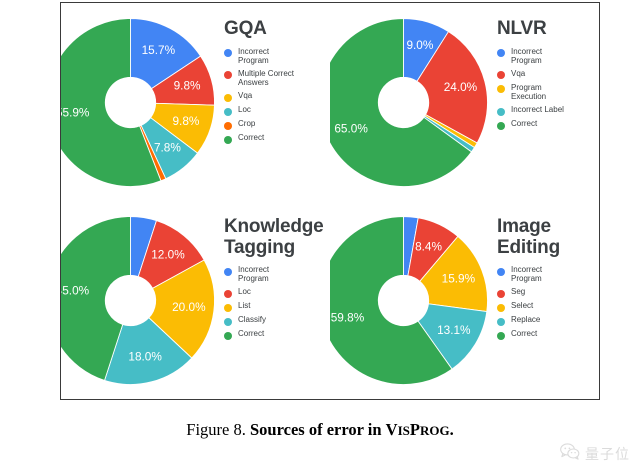  What do you see at coordinates (275, 320) in the screenshot?
I see `legend-item: Classify` at bounding box center [275, 320].